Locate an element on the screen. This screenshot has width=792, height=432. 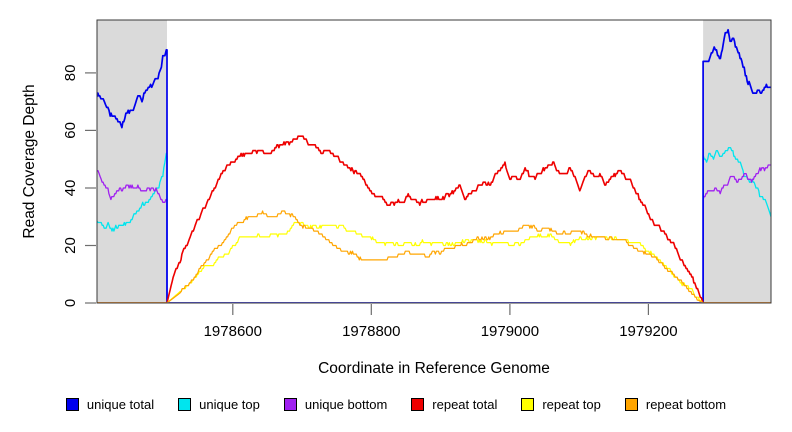
legend-swatch-icon-repeat-top is located at coordinates (528, 404).